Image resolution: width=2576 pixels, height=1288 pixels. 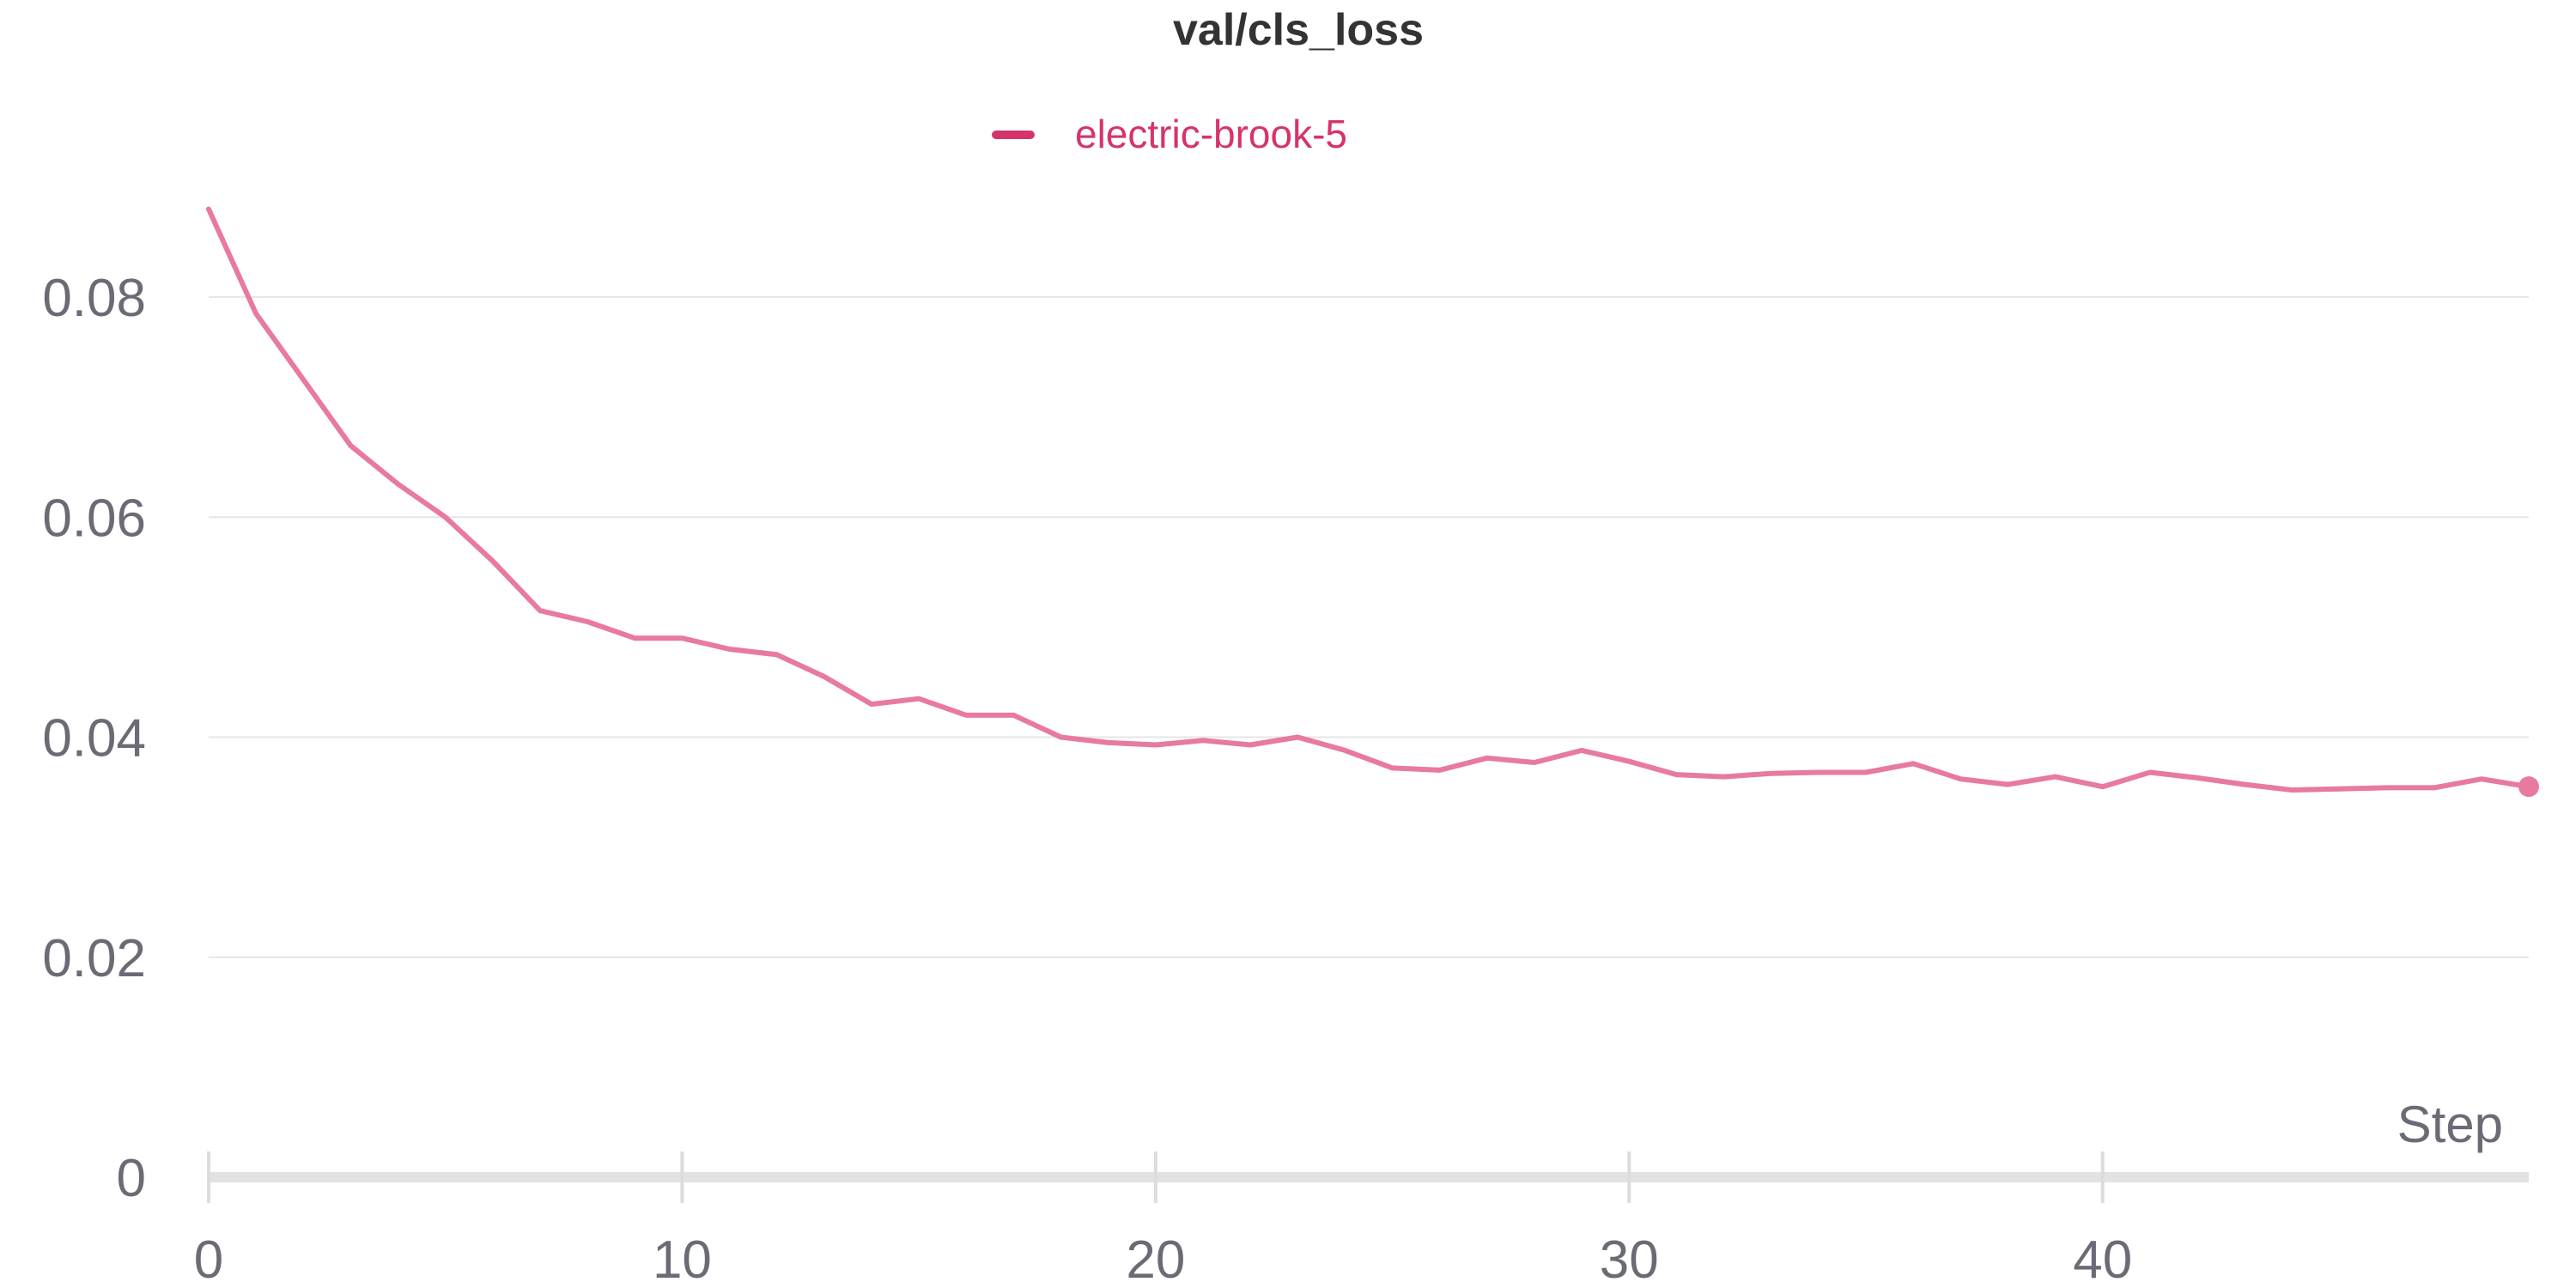 I want to click on x-tick-label: 10, so click(x=682, y=1259).